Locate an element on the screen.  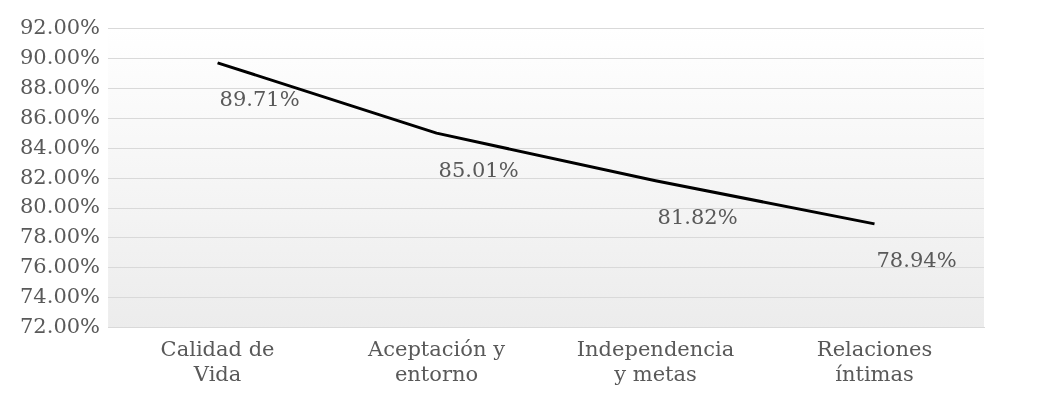
y-tick-label: 72.00% is located at coordinates (60, 326).